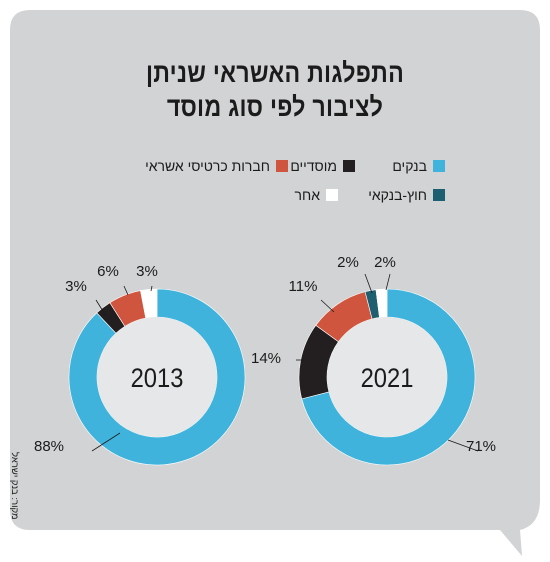 This screenshot has width=550, height=562. I want to click on legend-label-credit-cards: חברות כרטיסי אשראי, so click(207, 166).